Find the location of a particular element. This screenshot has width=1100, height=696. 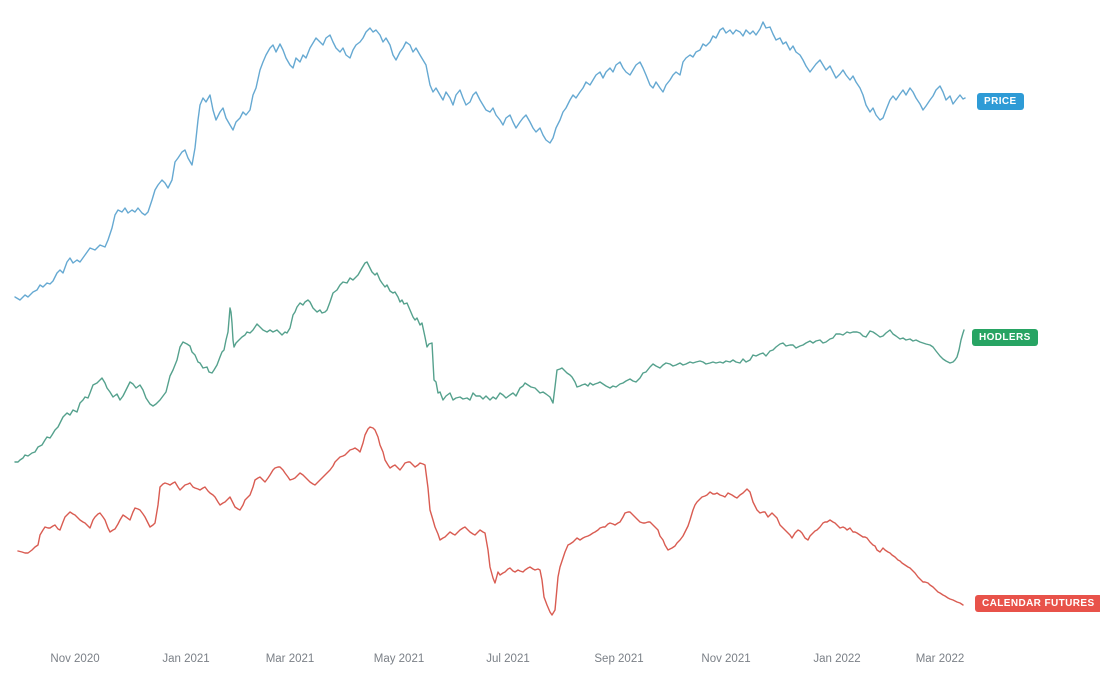

hodlers-series-badge: HODLERS is located at coordinates (1005, 337).